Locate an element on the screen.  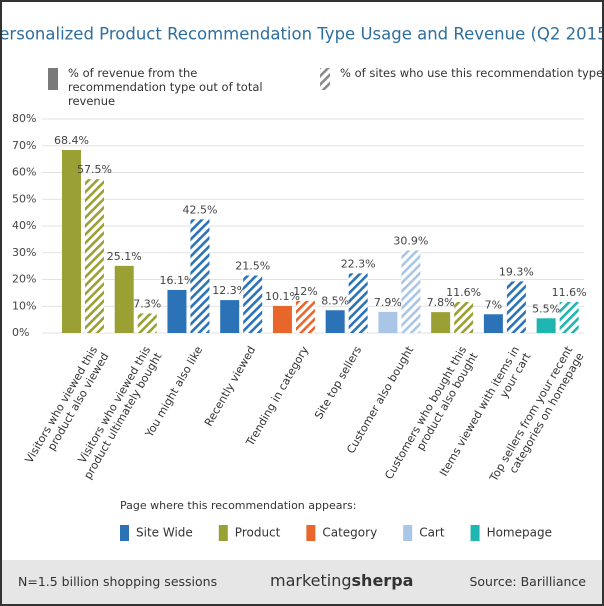
value-label: 22.3% is located at coordinates (358, 263).